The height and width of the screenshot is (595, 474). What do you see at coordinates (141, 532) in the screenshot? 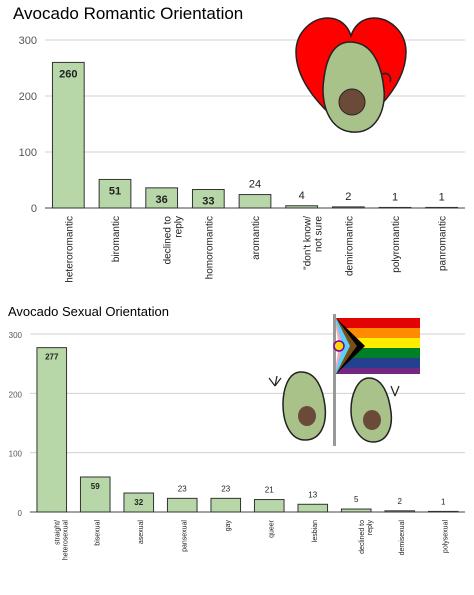
I see `category-label: asexual` at bounding box center [141, 532].